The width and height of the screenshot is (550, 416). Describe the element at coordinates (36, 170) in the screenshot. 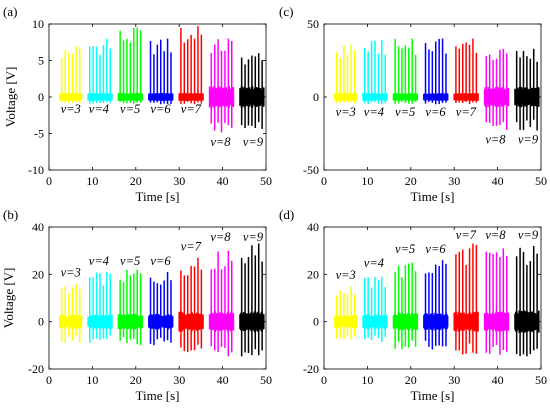

I see `y-tick-label: -10` at that location.